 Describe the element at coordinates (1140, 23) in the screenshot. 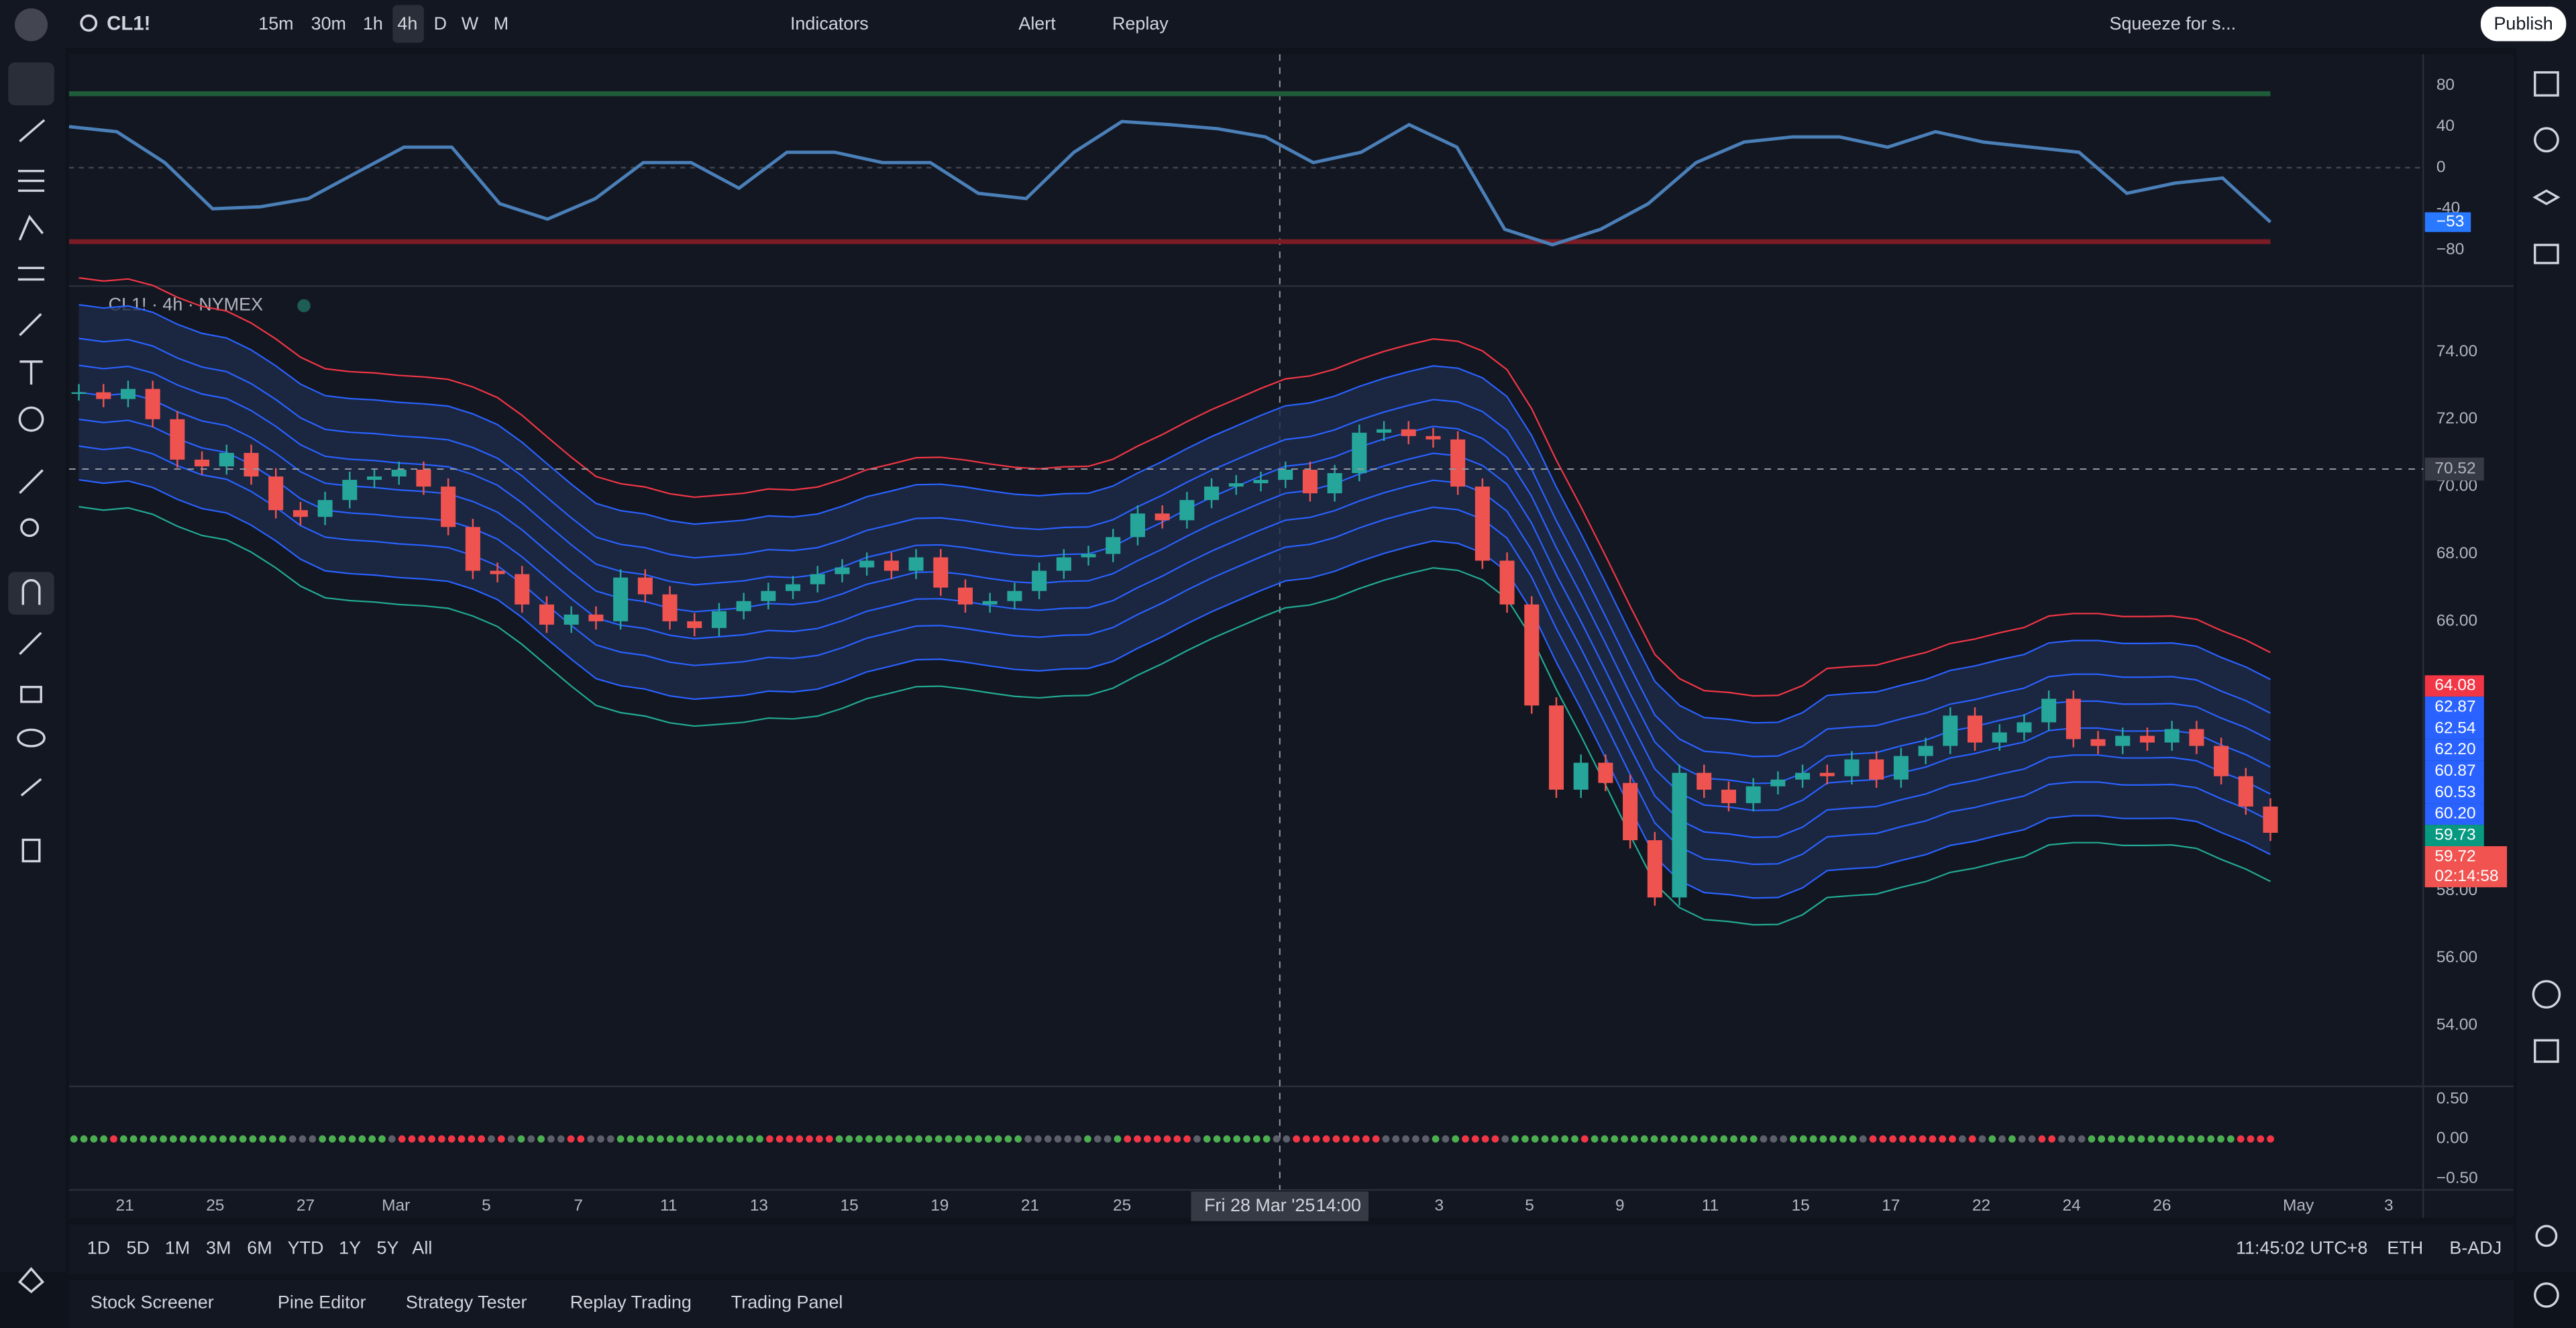

I see `replay-button: Replay` at that location.